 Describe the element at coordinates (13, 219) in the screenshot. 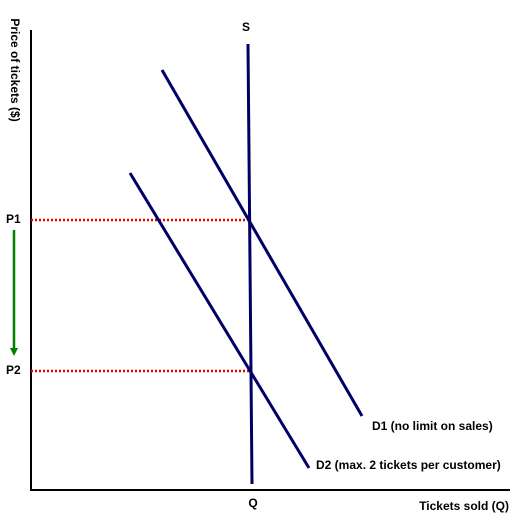

I see `p1-label: P1` at that location.